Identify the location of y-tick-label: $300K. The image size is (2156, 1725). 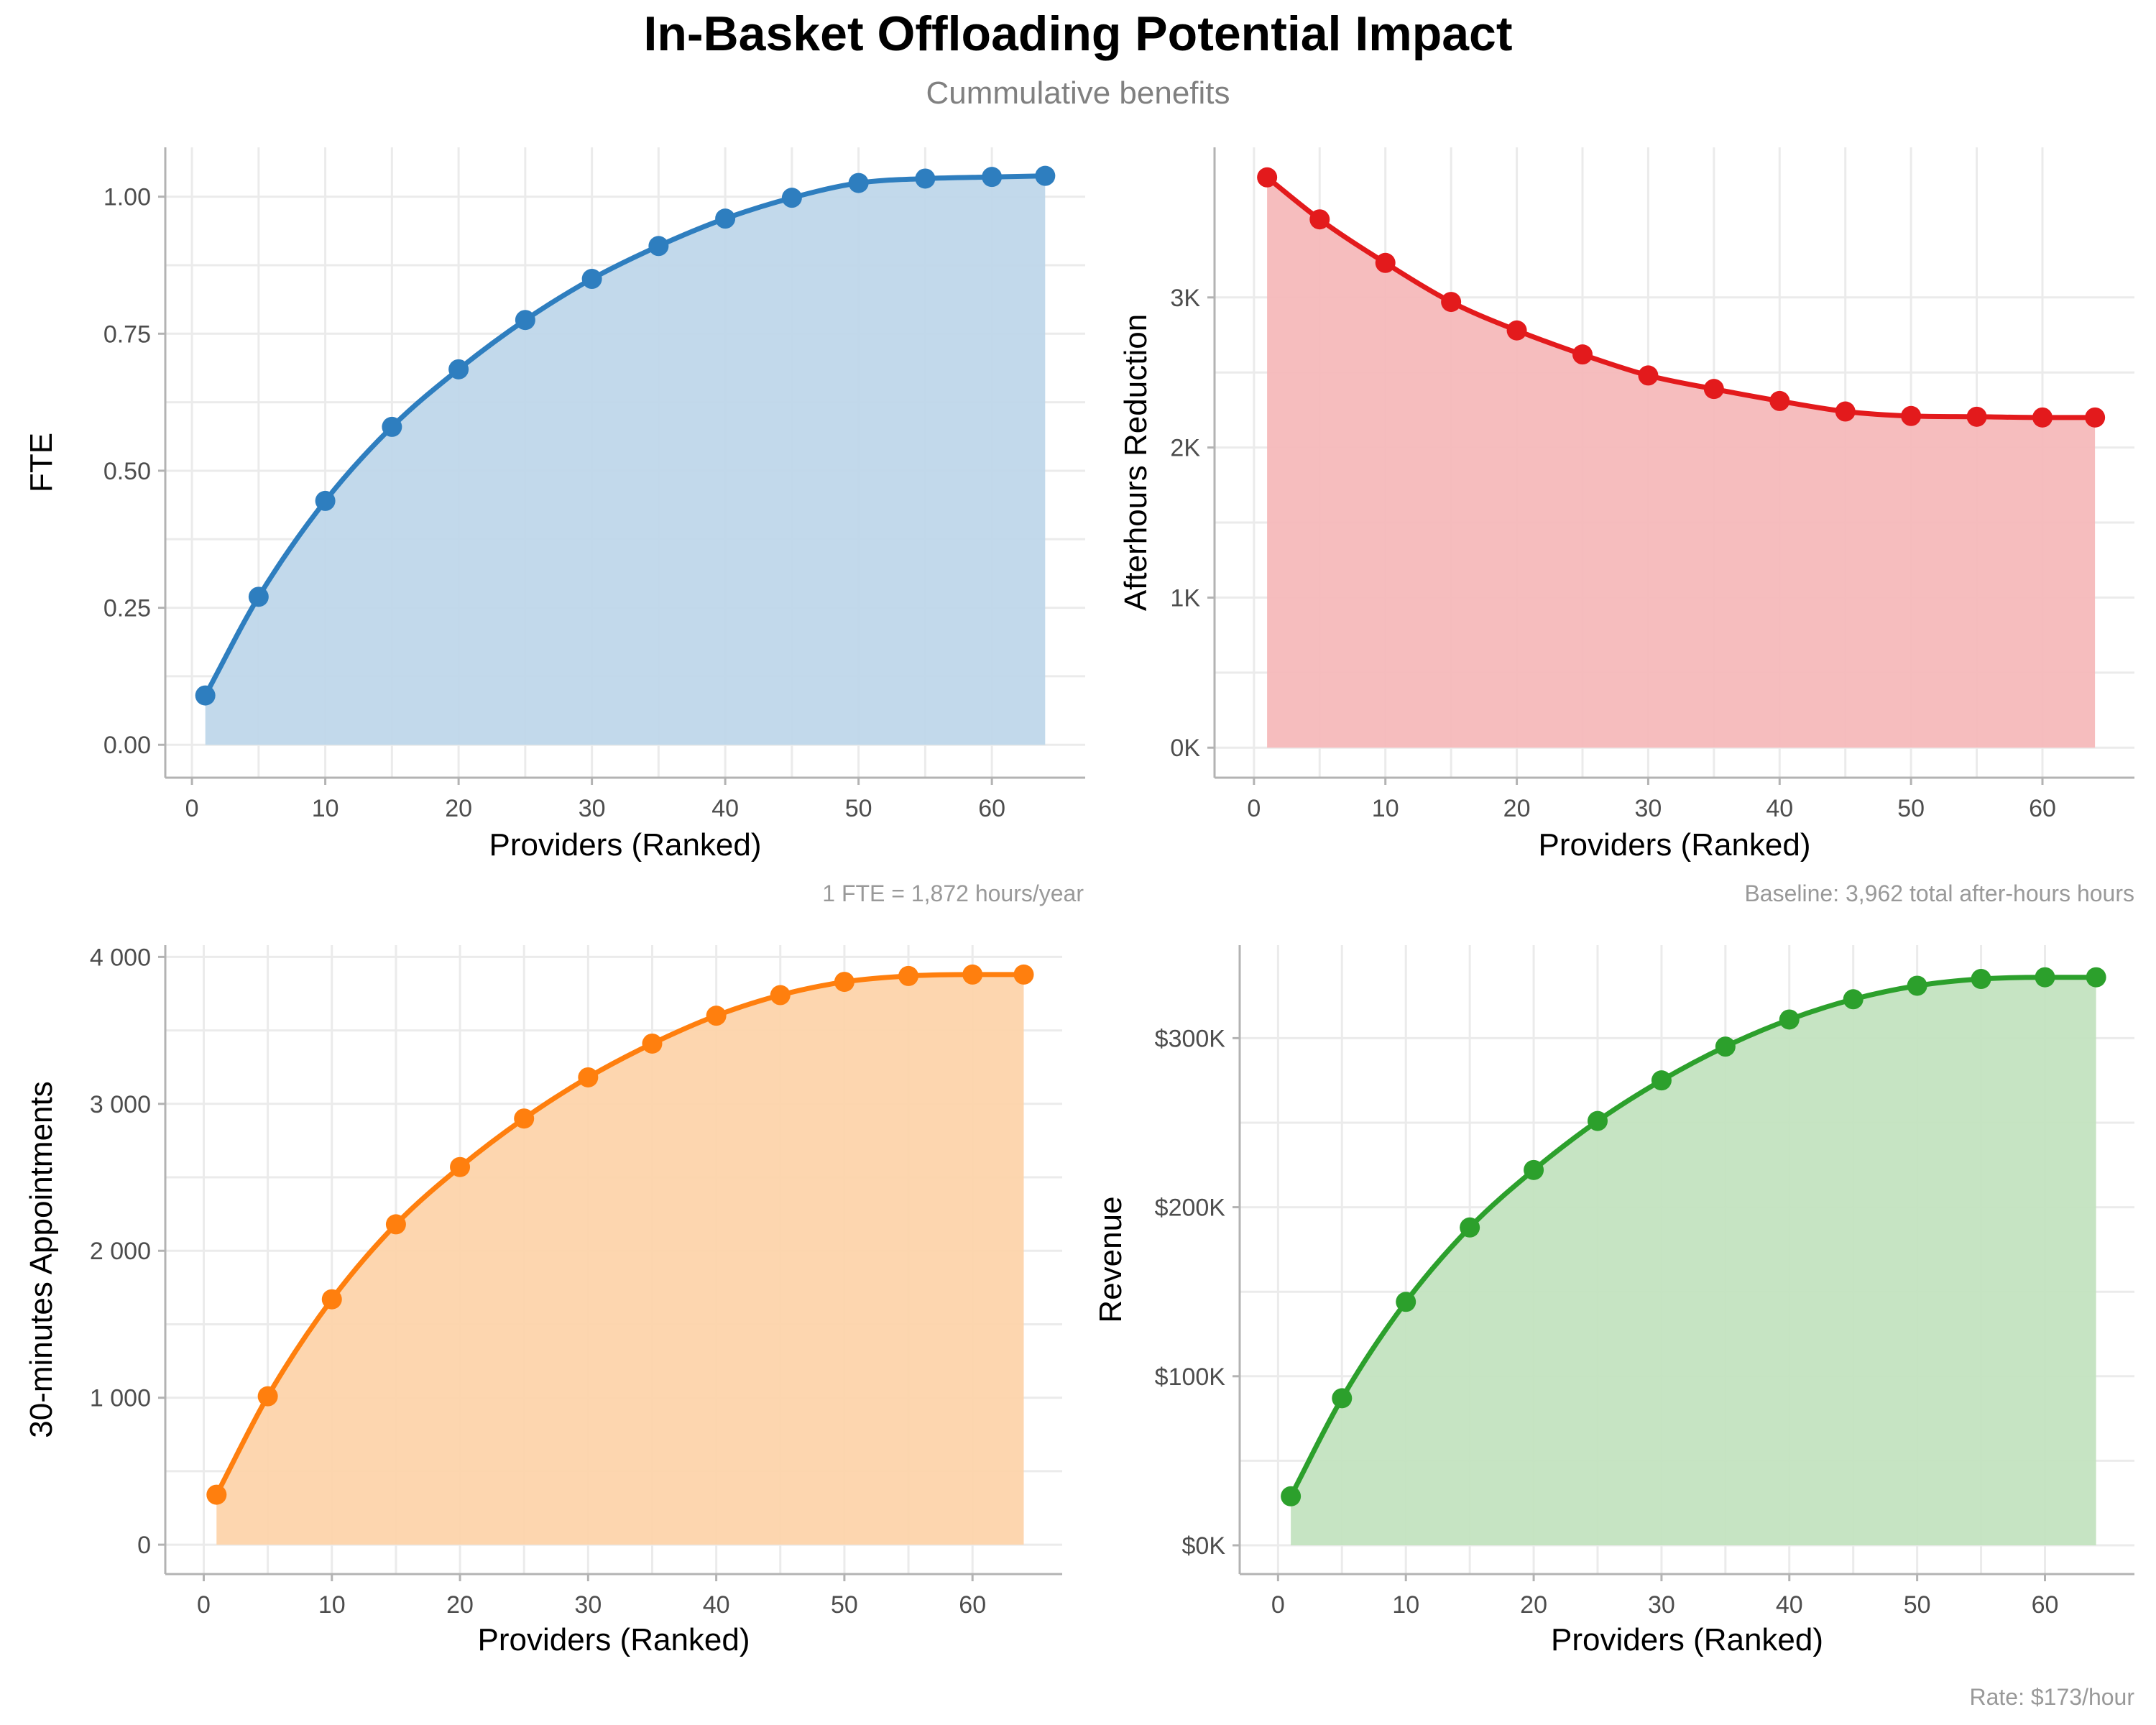
(1190, 1038).